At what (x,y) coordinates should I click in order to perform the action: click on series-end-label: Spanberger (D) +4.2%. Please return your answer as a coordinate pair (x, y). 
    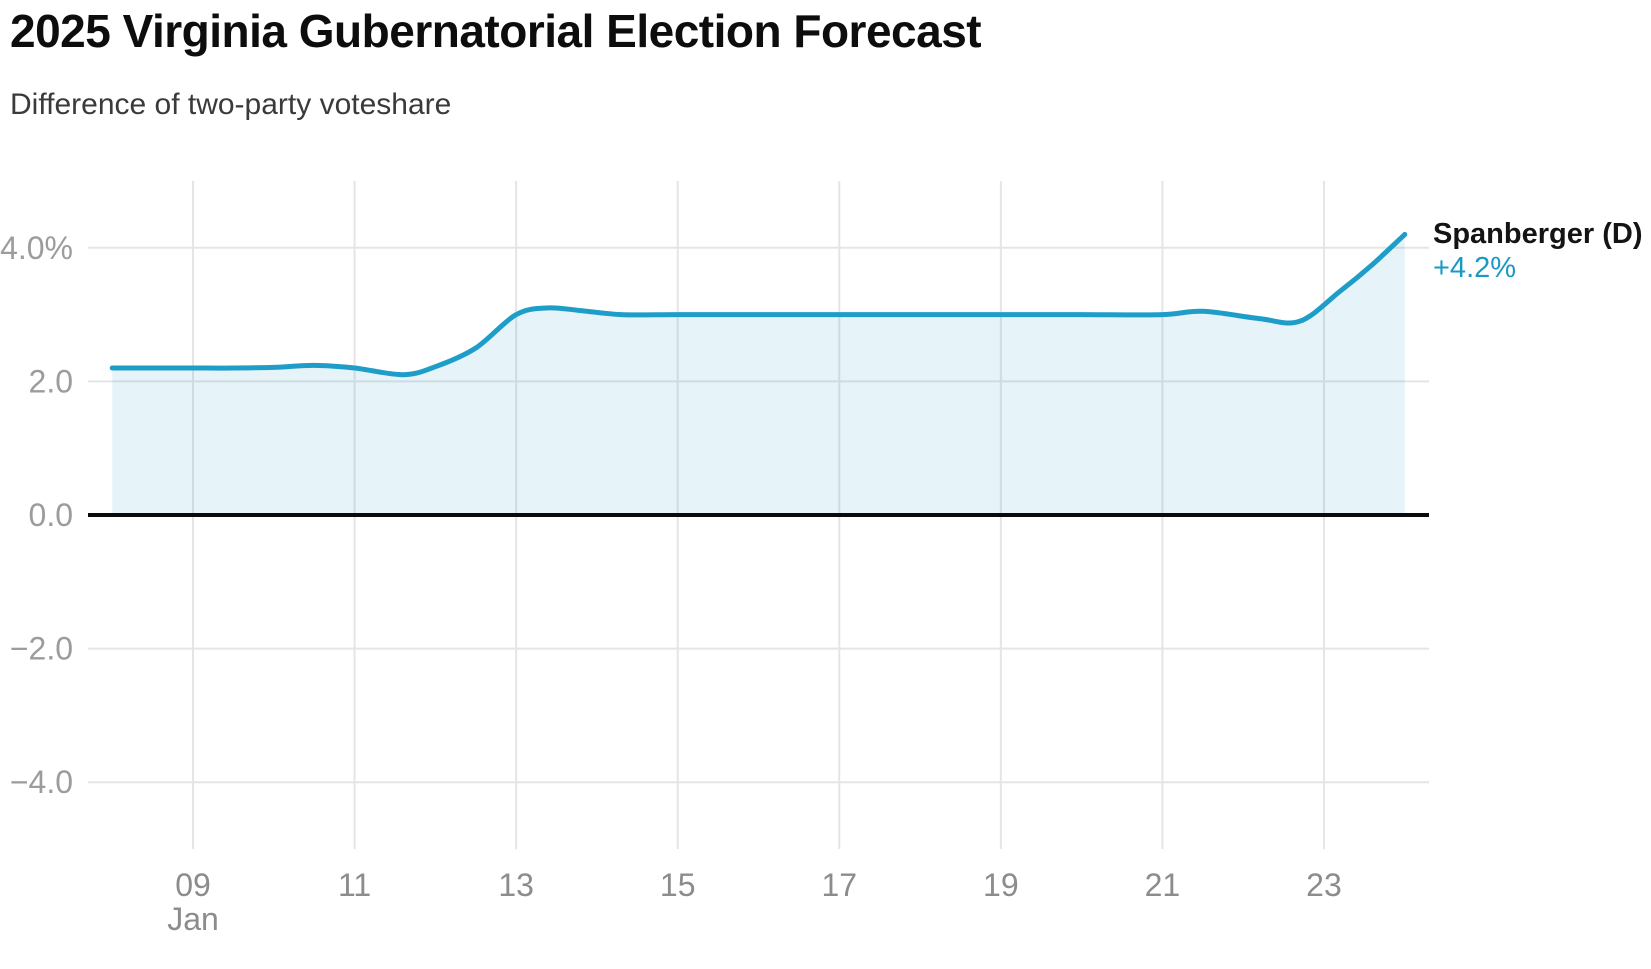
    Looking at the image, I should click on (1537, 251).